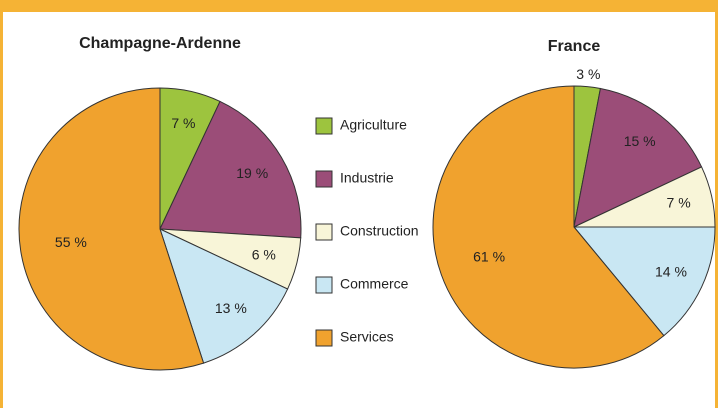 This screenshot has width=718, height=408. I want to click on top-bar, so click(359, 6).